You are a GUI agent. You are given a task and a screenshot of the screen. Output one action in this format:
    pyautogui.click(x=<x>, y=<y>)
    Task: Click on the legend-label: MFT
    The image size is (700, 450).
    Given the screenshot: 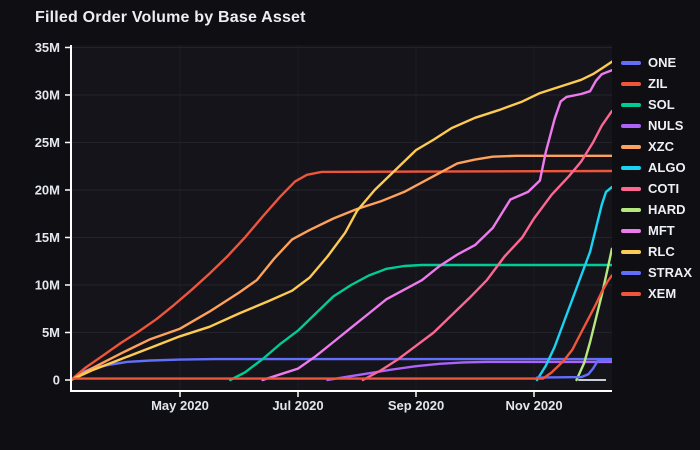 What is the action you would take?
    pyautogui.click(x=661, y=230)
    